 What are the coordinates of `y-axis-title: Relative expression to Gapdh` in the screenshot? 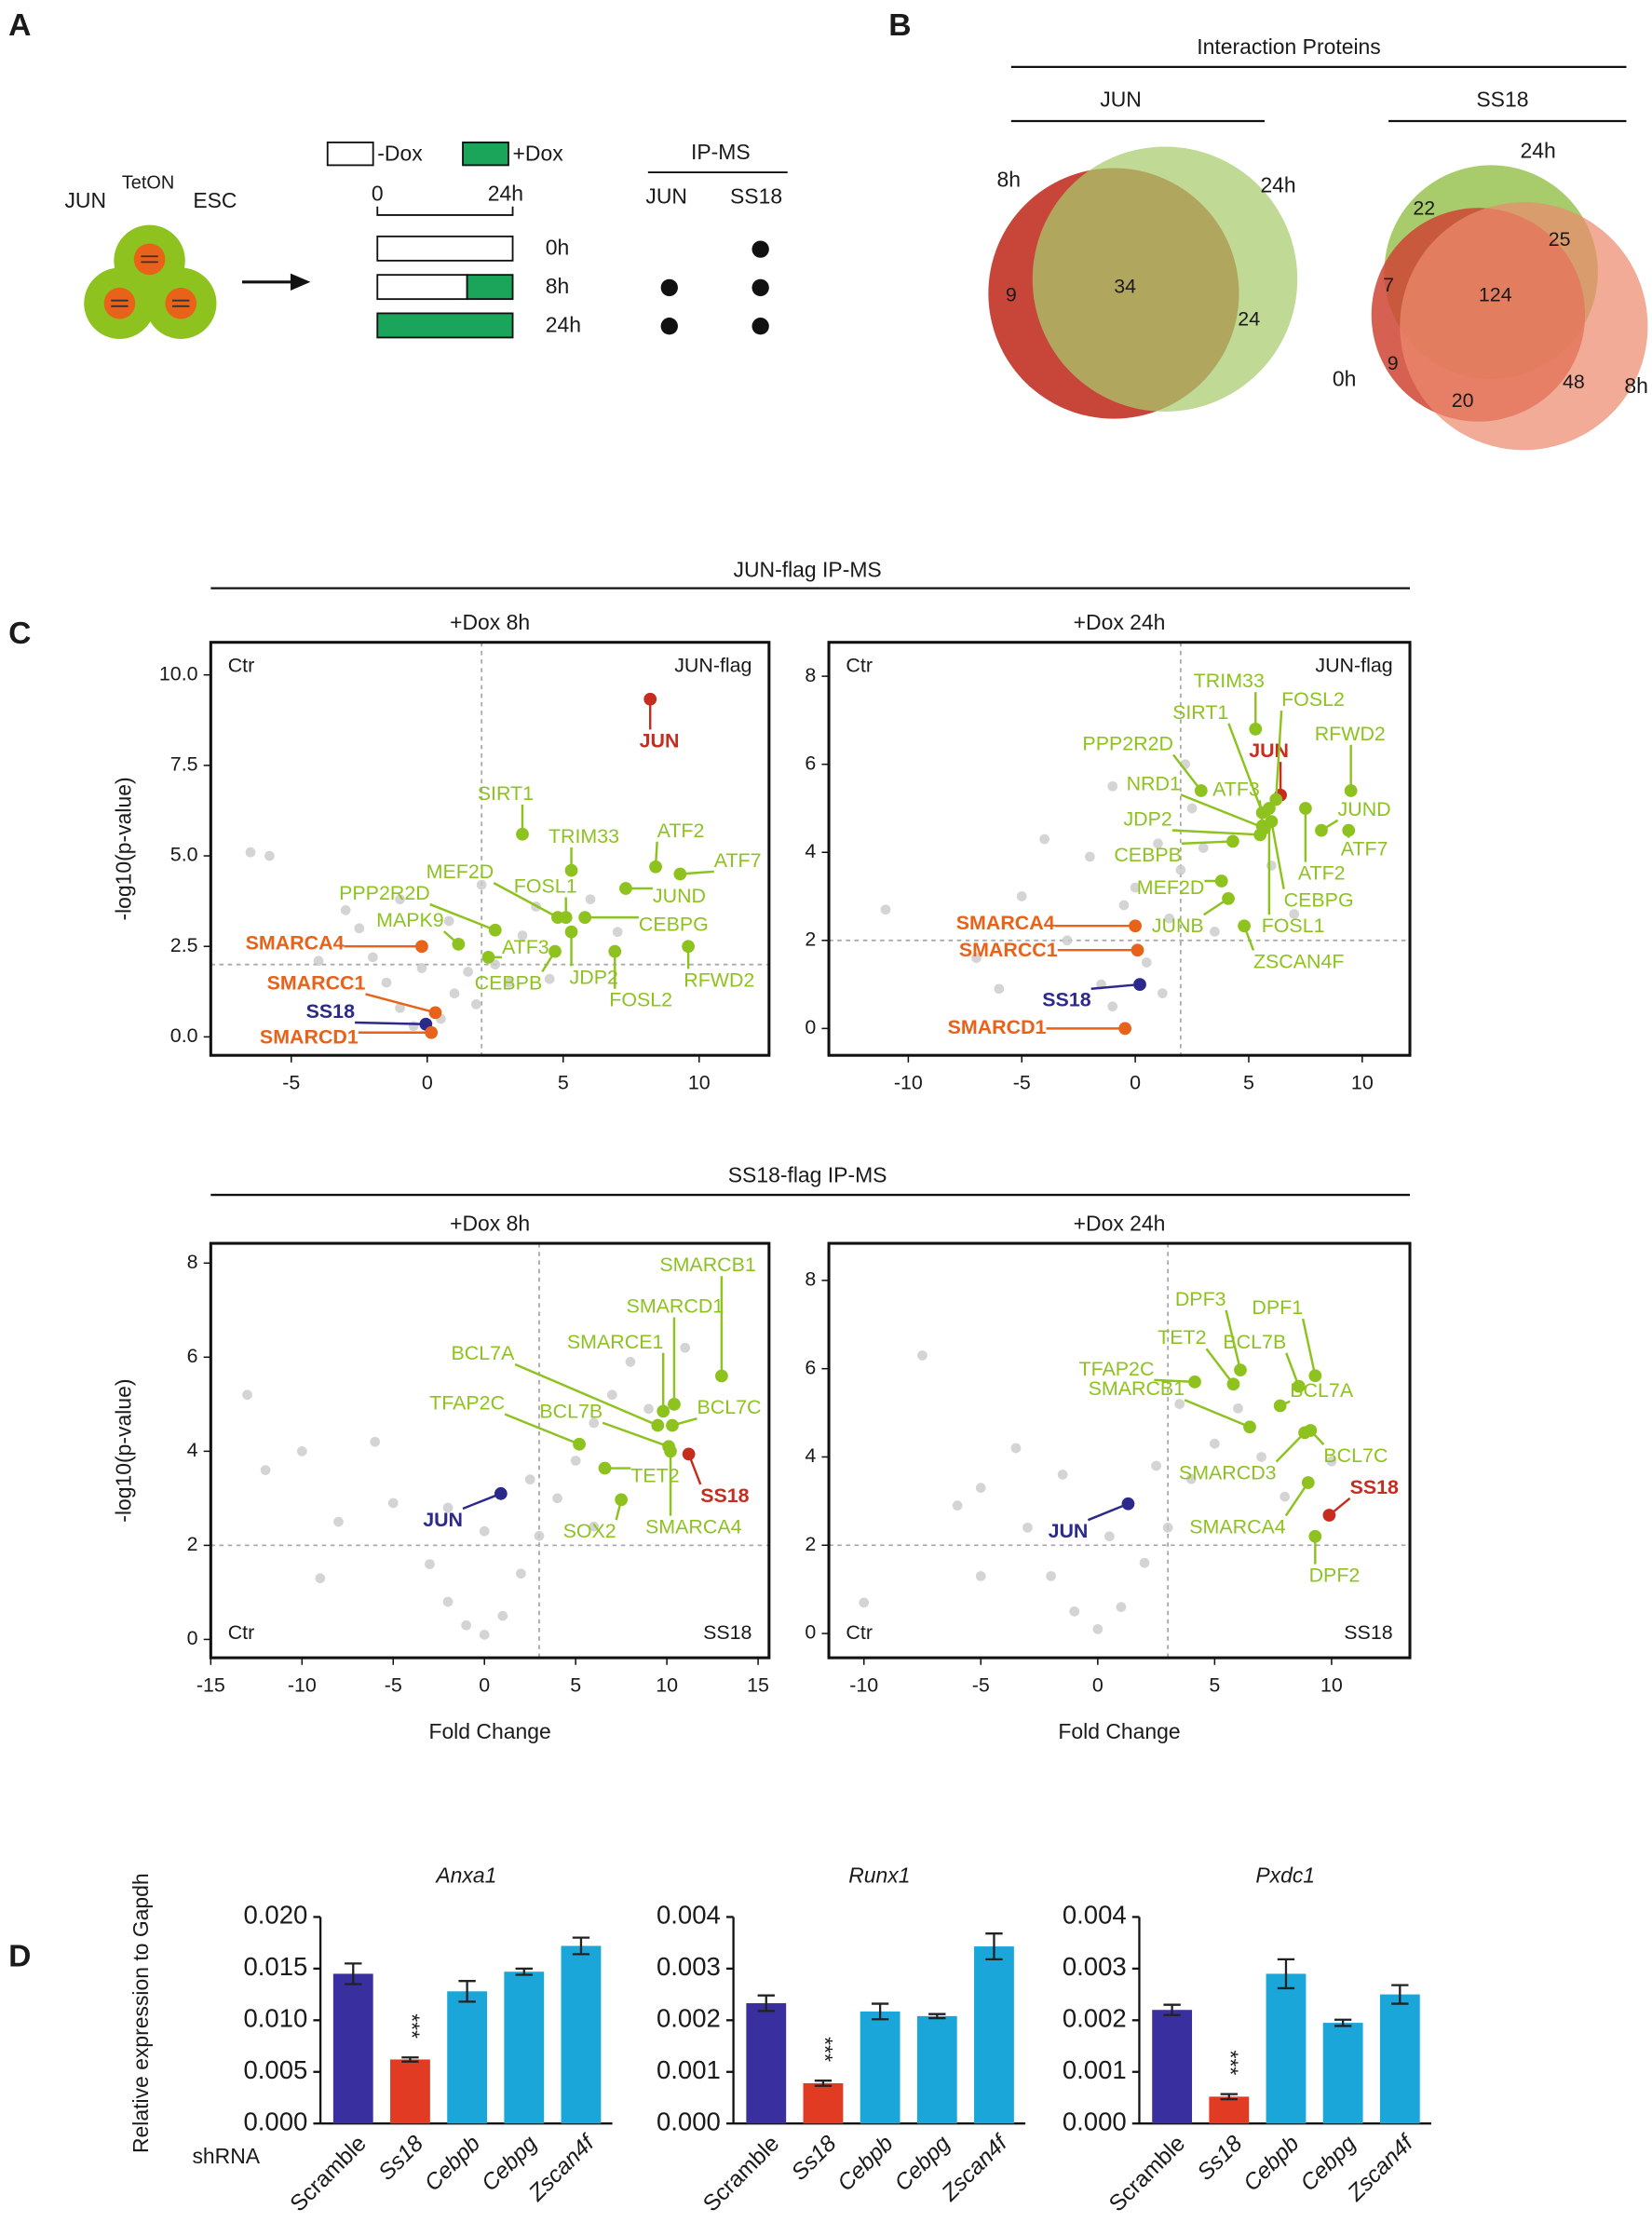 It's located at (141, 2013).